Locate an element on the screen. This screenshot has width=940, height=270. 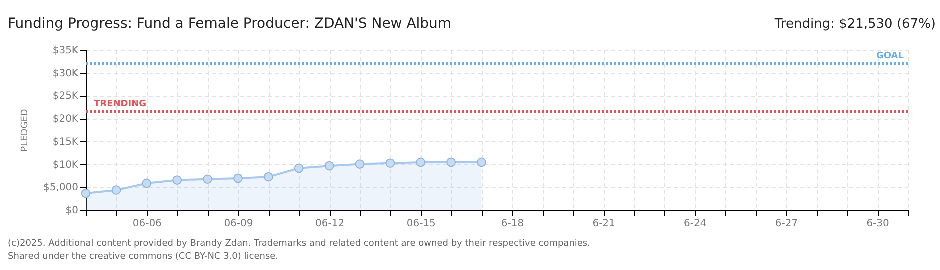
x-tick-label: 6-21 is located at coordinates (604, 224).